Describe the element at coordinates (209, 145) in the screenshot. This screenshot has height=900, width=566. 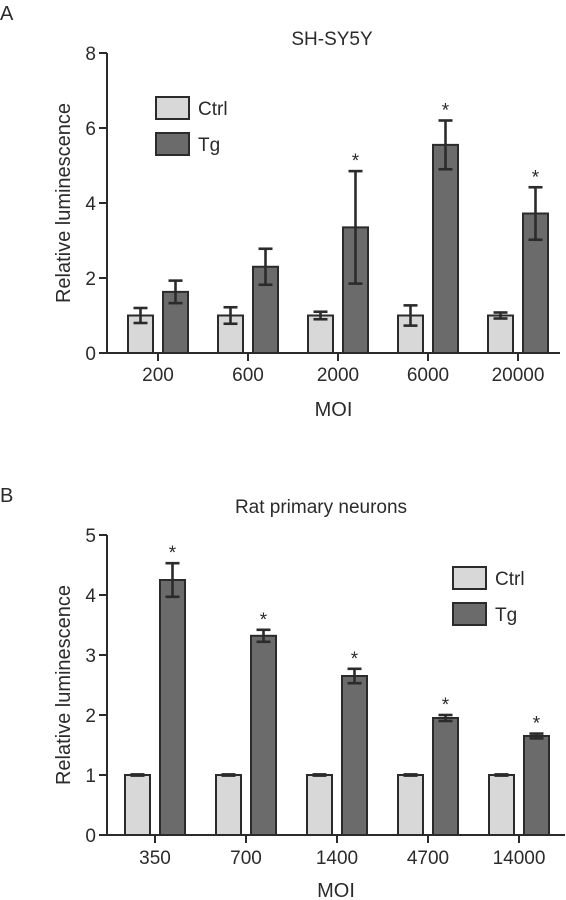
I see `panel-a-legend-label-tg: Tg` at that location.